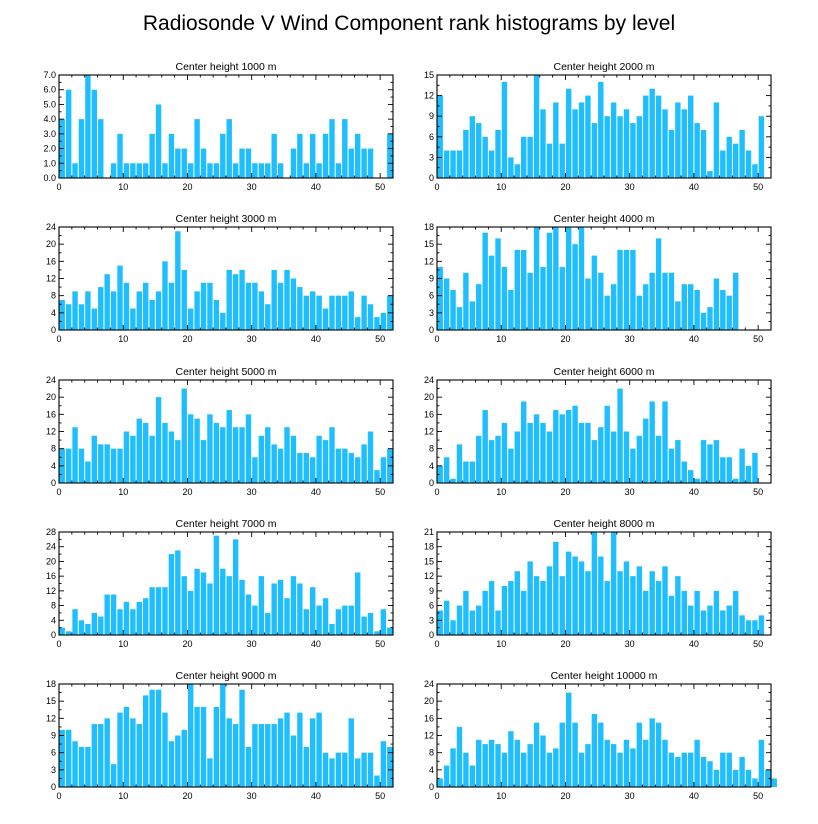 The width and height of the screenshot is (818, 824). Describe the element at coordinates (429, 701) in the screenshot. I see `y-tick-label: 20` at that location.